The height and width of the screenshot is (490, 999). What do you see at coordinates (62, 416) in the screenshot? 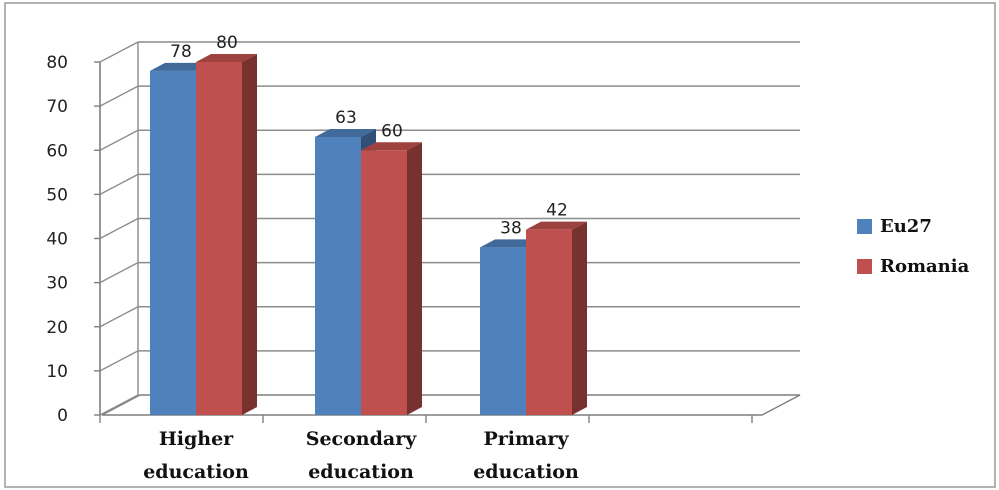
I see `y-tick-label: 0` at bounding box center [62, 416].